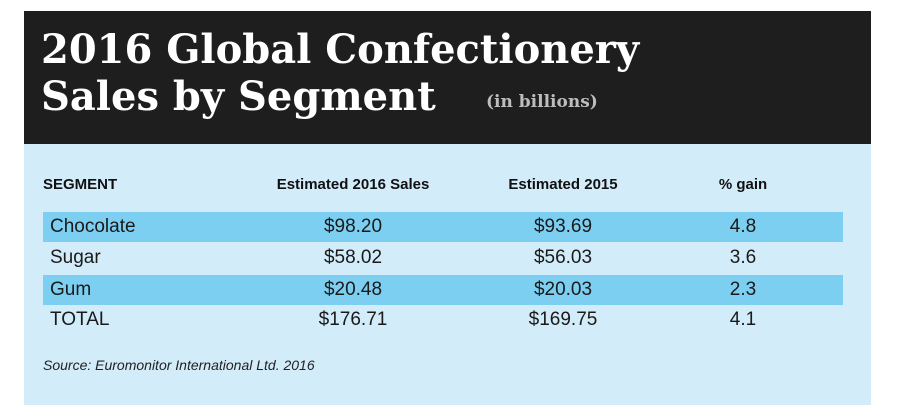 The height and width of the screenshot is (419, 900). What do you see at coordinates (563, 184) in the screenshot?
I see `column-header-estimated-2015: Estimated 2015` at bounding box center [563, 184].